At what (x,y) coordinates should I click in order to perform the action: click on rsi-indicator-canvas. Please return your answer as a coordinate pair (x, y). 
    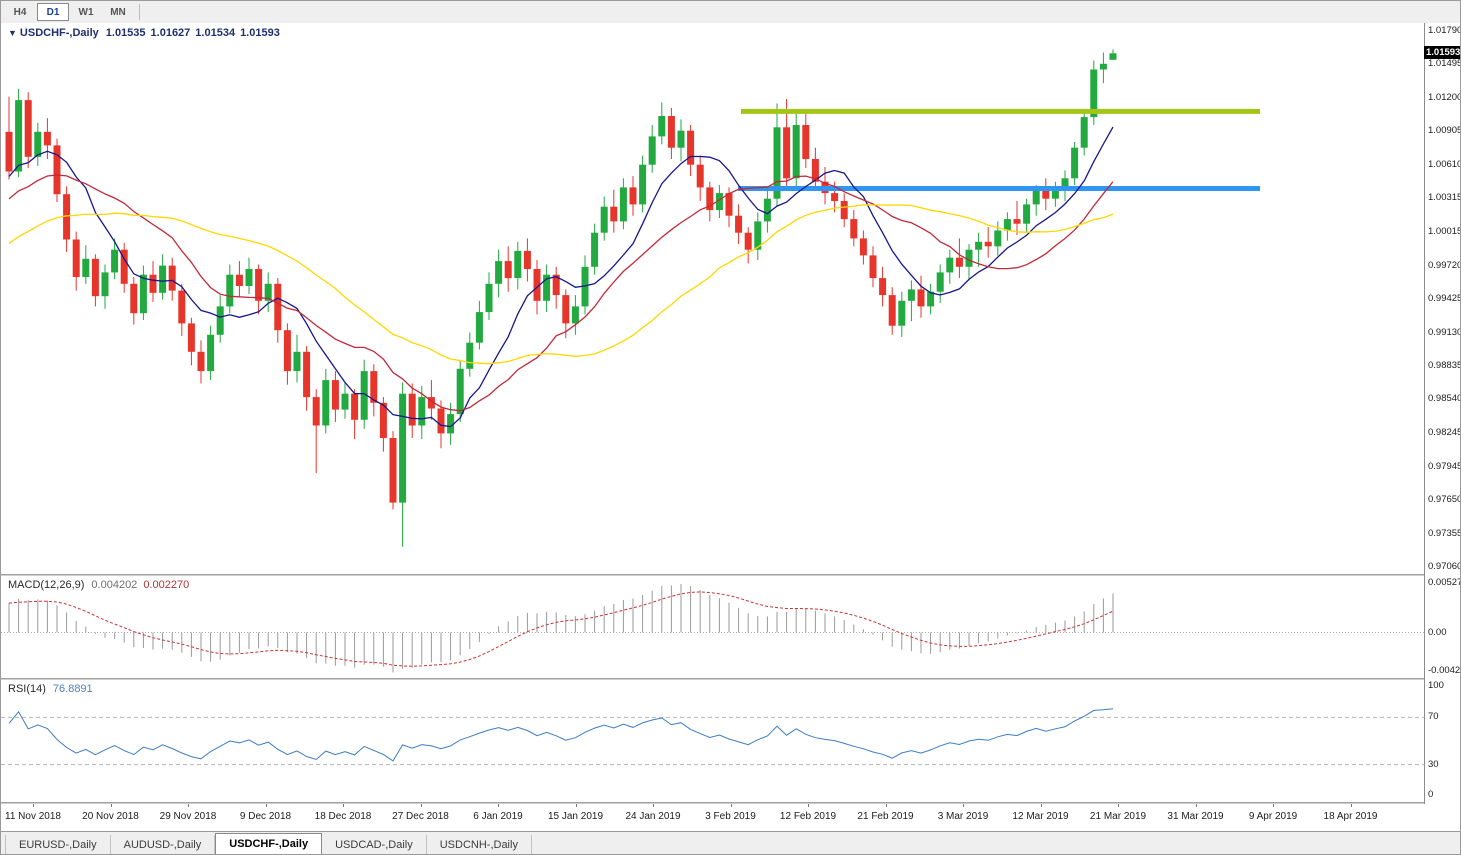
    Looking at the image, I should click on (712, 741).